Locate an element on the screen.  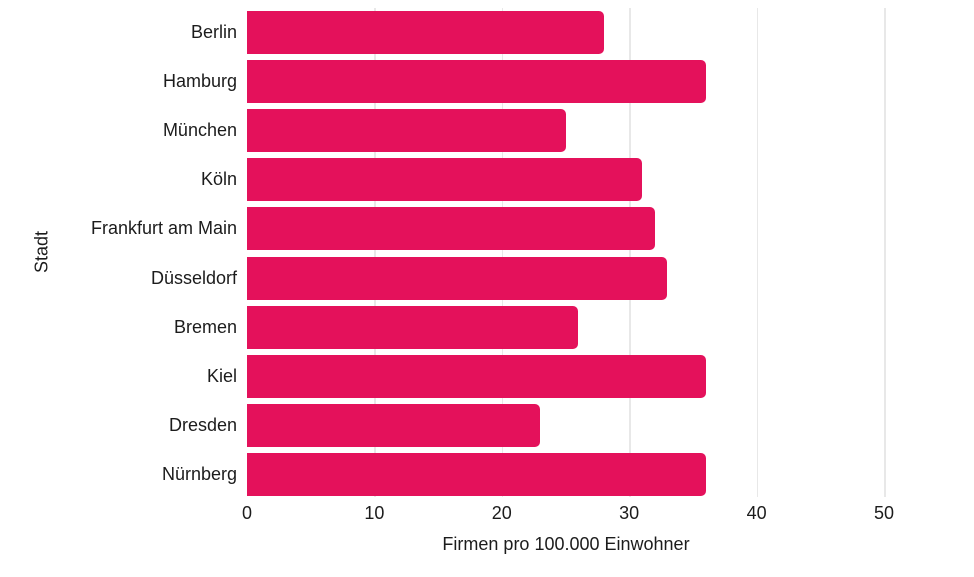
category-label-Bremen: Bremen is located at coordinates (205, 326).